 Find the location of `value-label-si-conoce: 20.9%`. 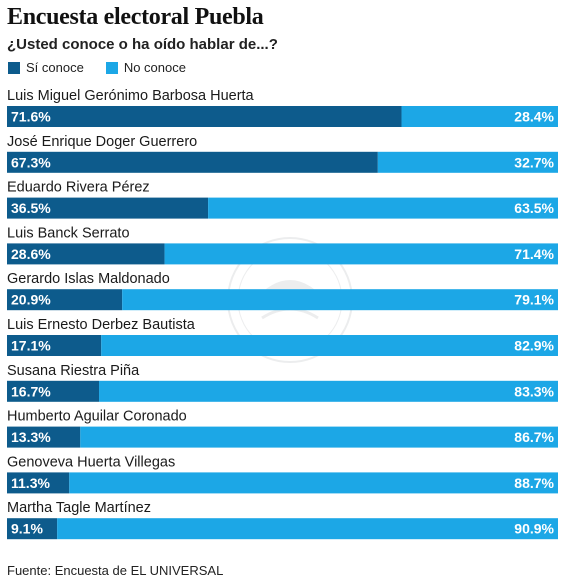

value-label-si-conoce: 20.9% is located at coordinates (31, 300).